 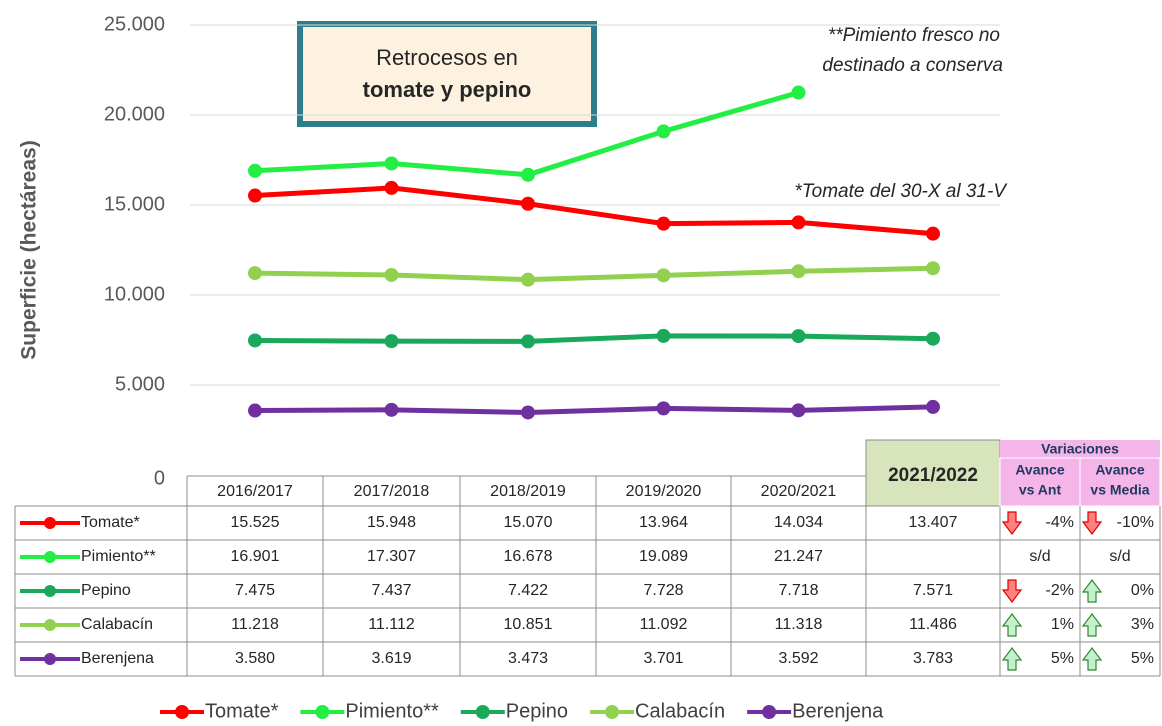 I want to click on variation-value: -10%, so click(x=1135, y=522).